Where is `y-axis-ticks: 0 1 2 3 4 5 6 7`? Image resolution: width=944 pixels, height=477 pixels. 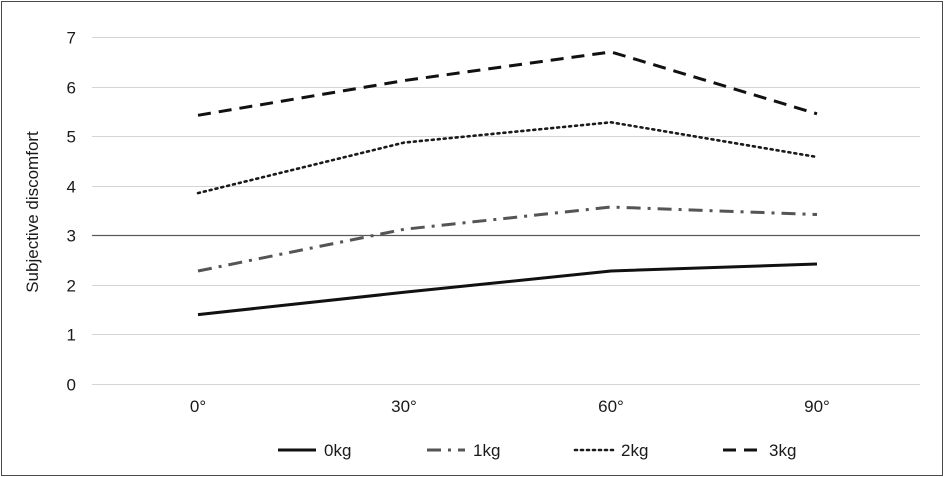
y-axis-ticks: 0 1 2 3 4 5 6 7 is located at coordinates (71, 212).